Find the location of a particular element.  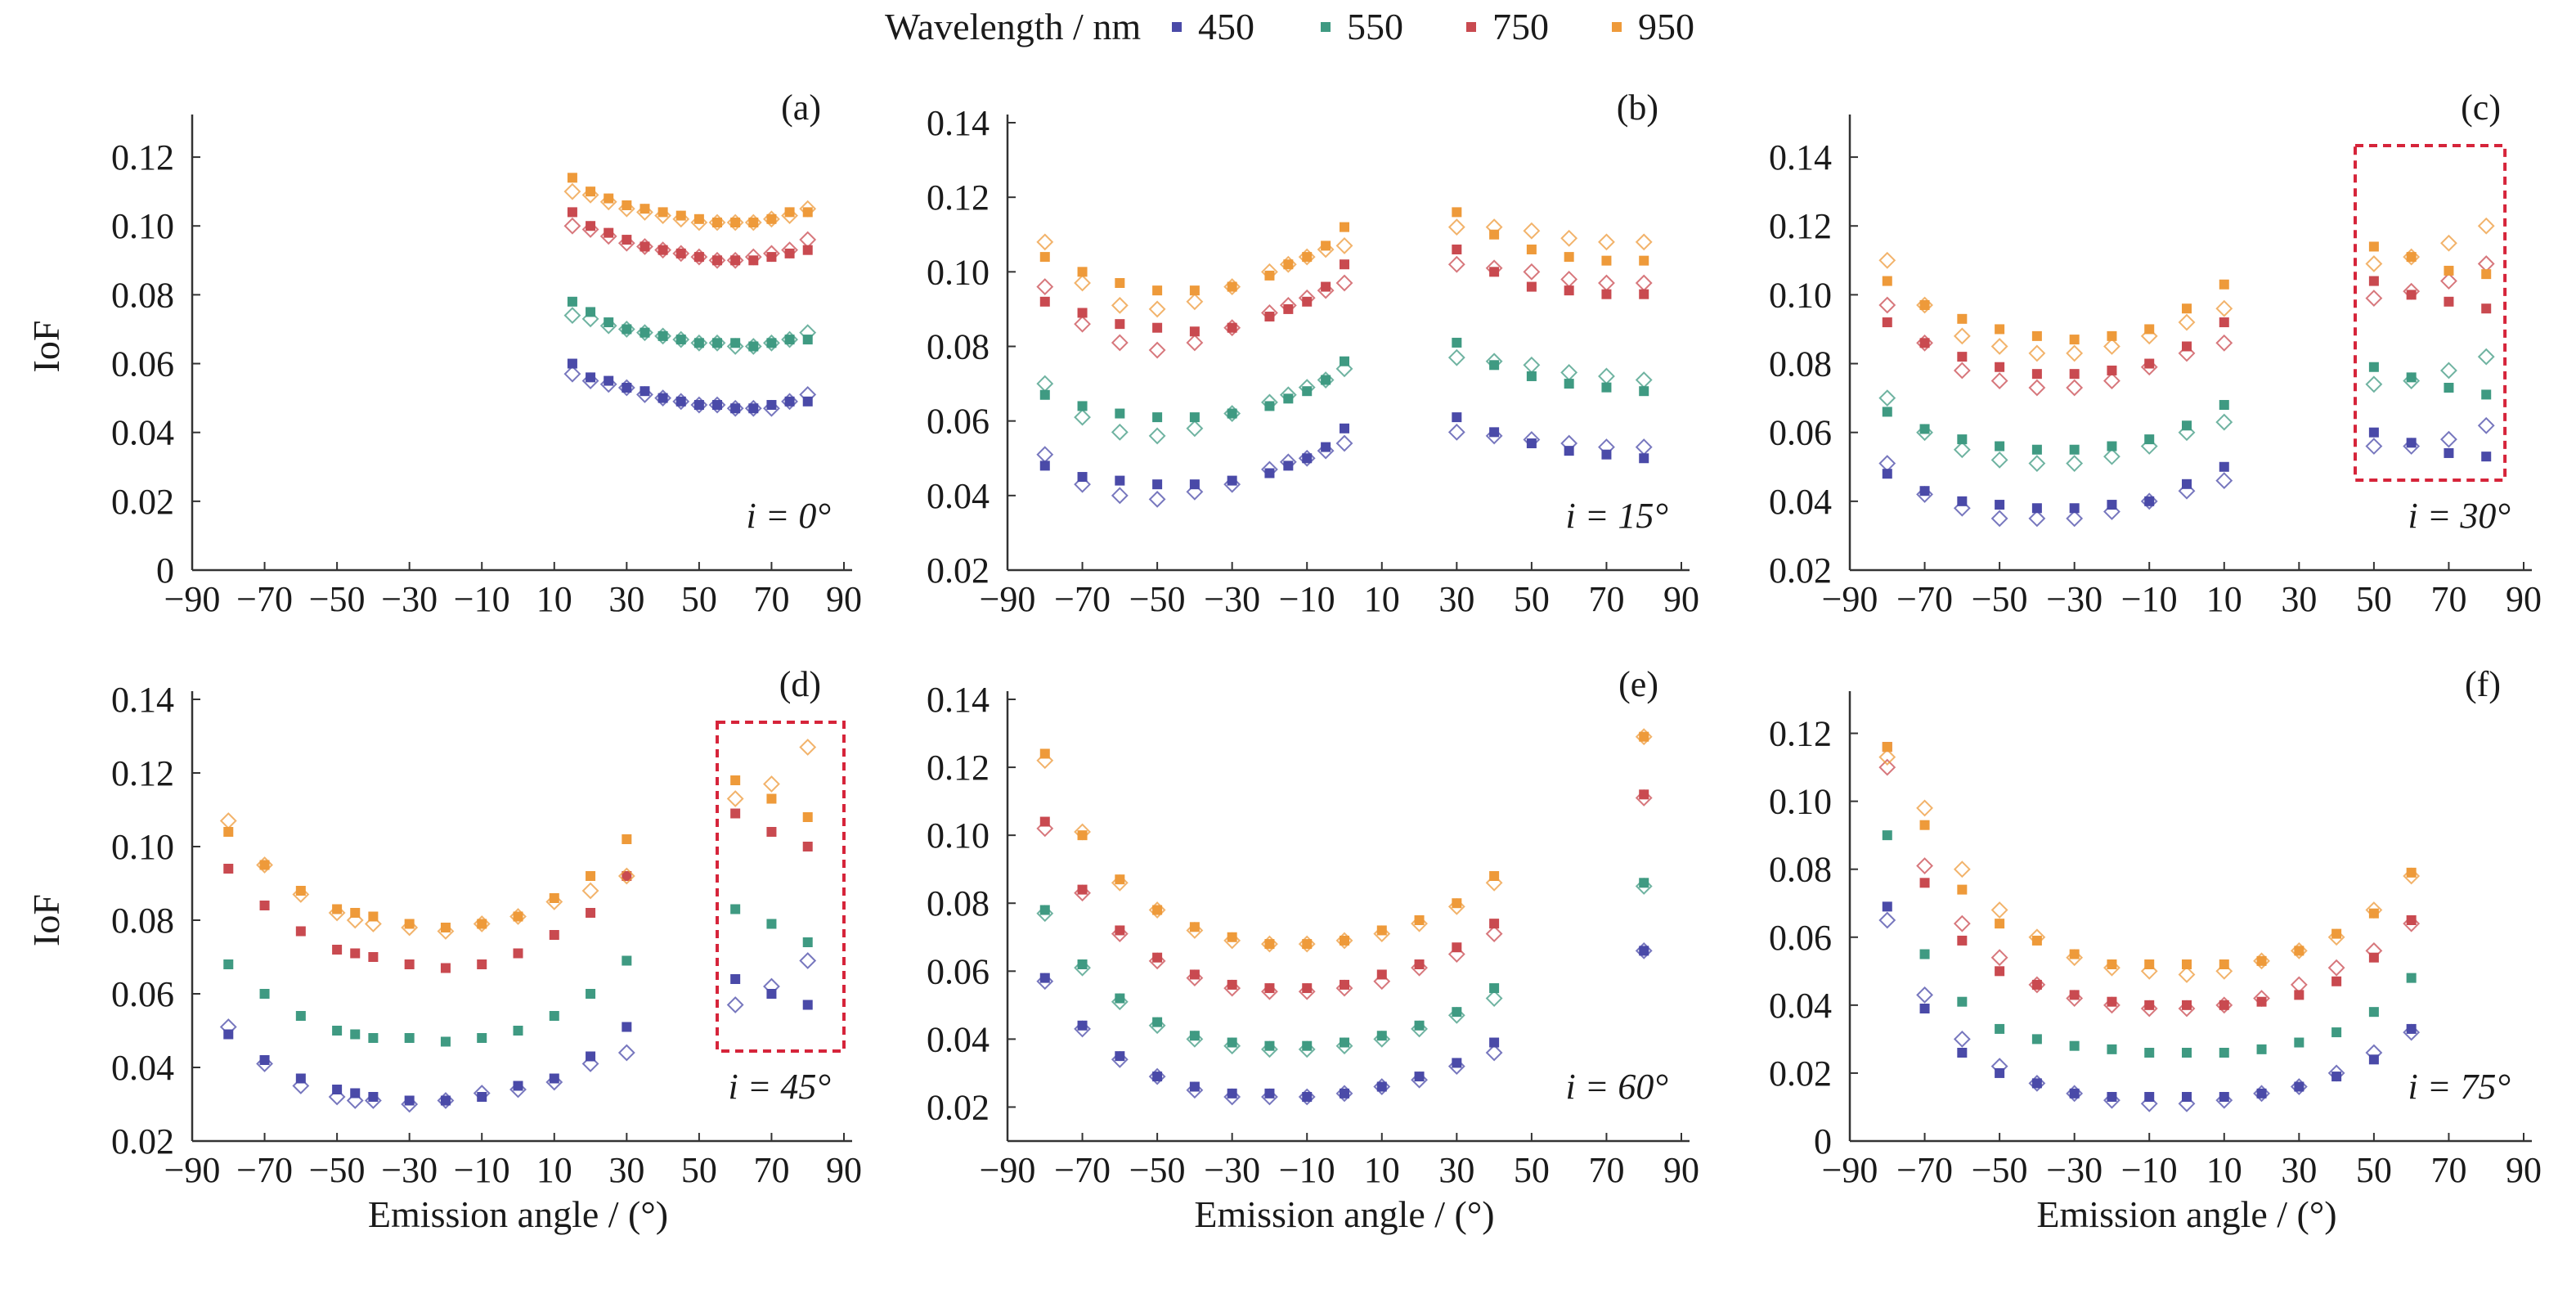

x-tick-label: −50 is located at coordinates (1158, 599).